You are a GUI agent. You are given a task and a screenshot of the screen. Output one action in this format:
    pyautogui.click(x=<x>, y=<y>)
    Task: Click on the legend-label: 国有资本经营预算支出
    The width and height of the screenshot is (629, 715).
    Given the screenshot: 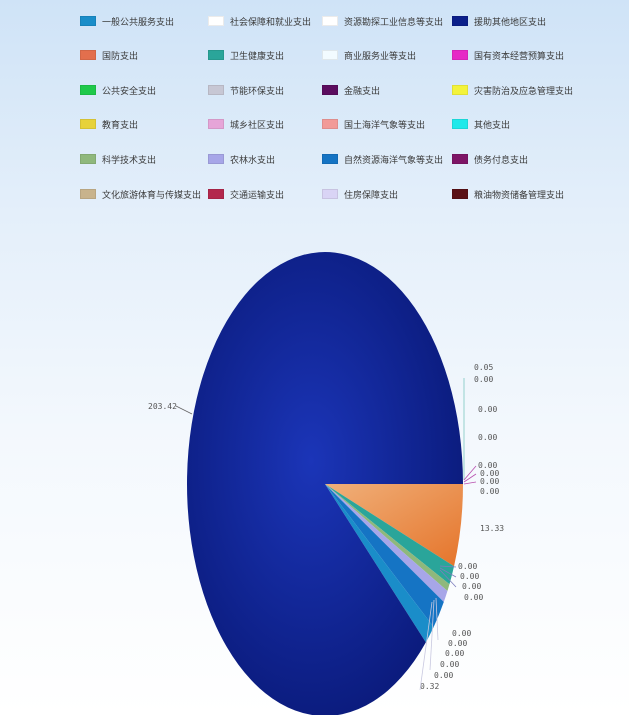 What is the action you would take?
    pyautogui.click(x=519, y=56)
    